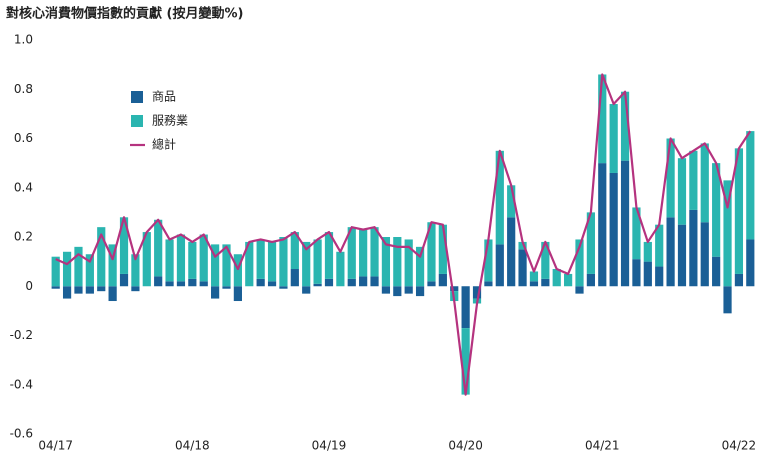 This screenshot has height=467, width=765. Describe the element at coordinates (23, 40) in the screenshot. I see `y-tick-label: 1.0` at that location.